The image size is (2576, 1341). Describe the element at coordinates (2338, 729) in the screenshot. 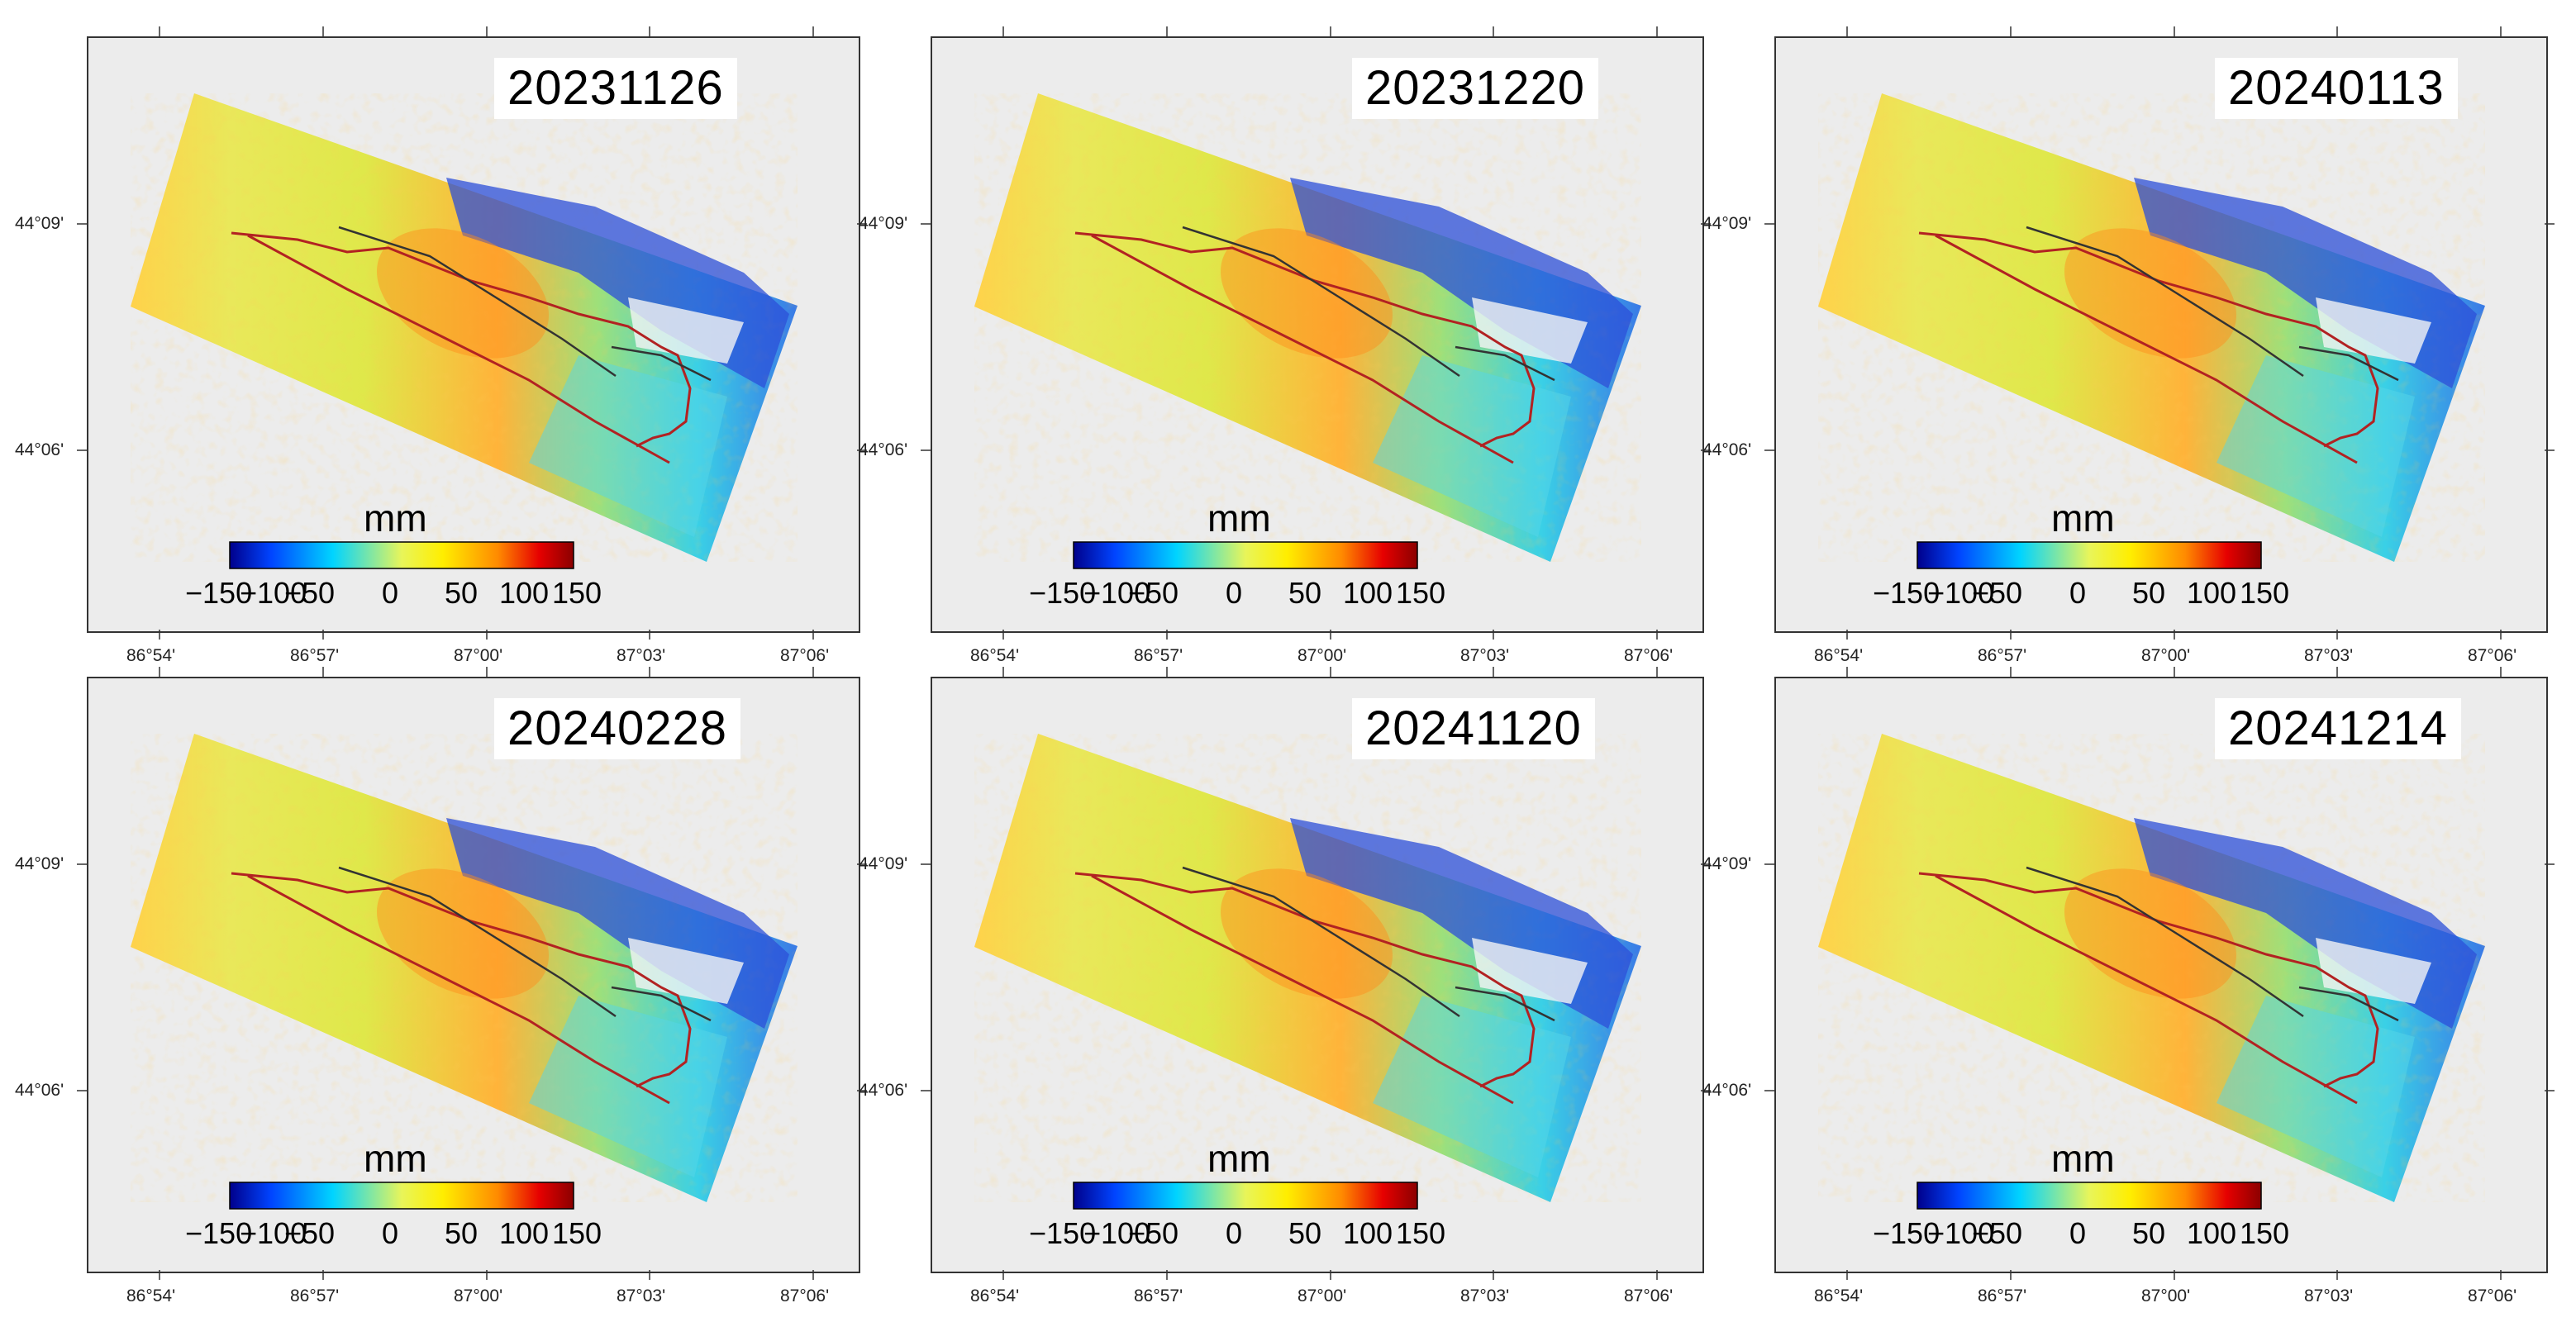

I see `date-label: 20241214` at that location.